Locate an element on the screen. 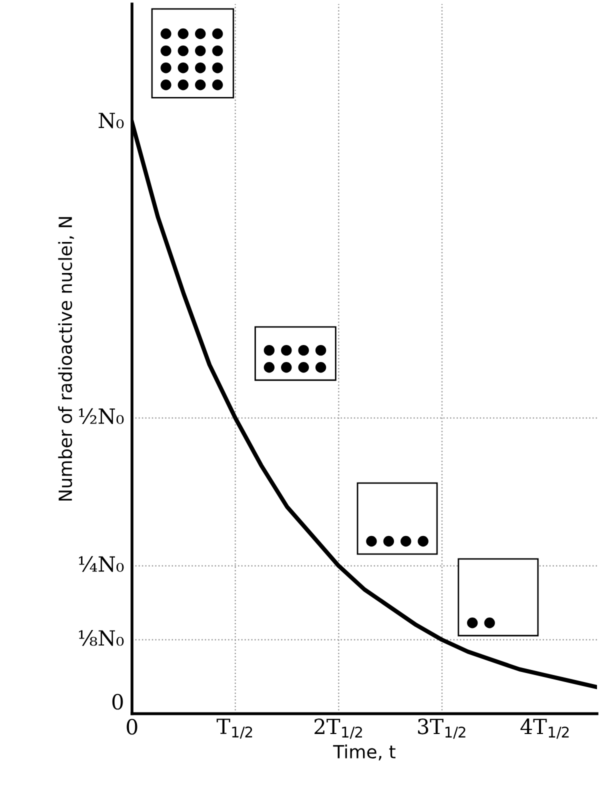  ref-line-label: ¼N₀ is located at coordinates (101, 564).